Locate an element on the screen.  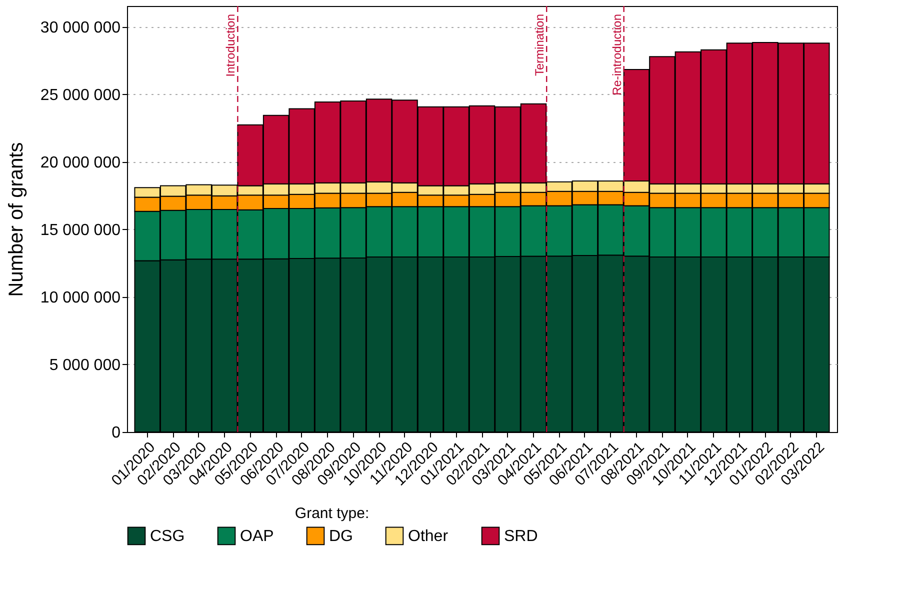
legend-title: Grant type: is located at coordinates (332, 513).